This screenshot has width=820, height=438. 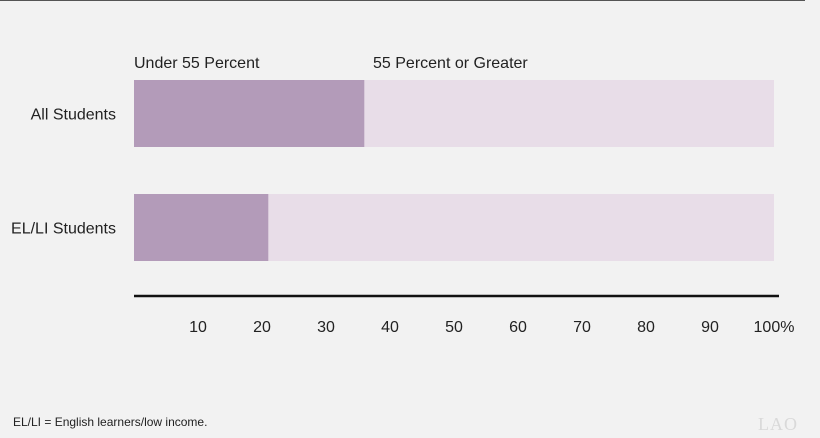 What do you see at coordinates (390, 327) in the screenshot?
I see `x-tick-40: 40` at bounding box center [390, 327].